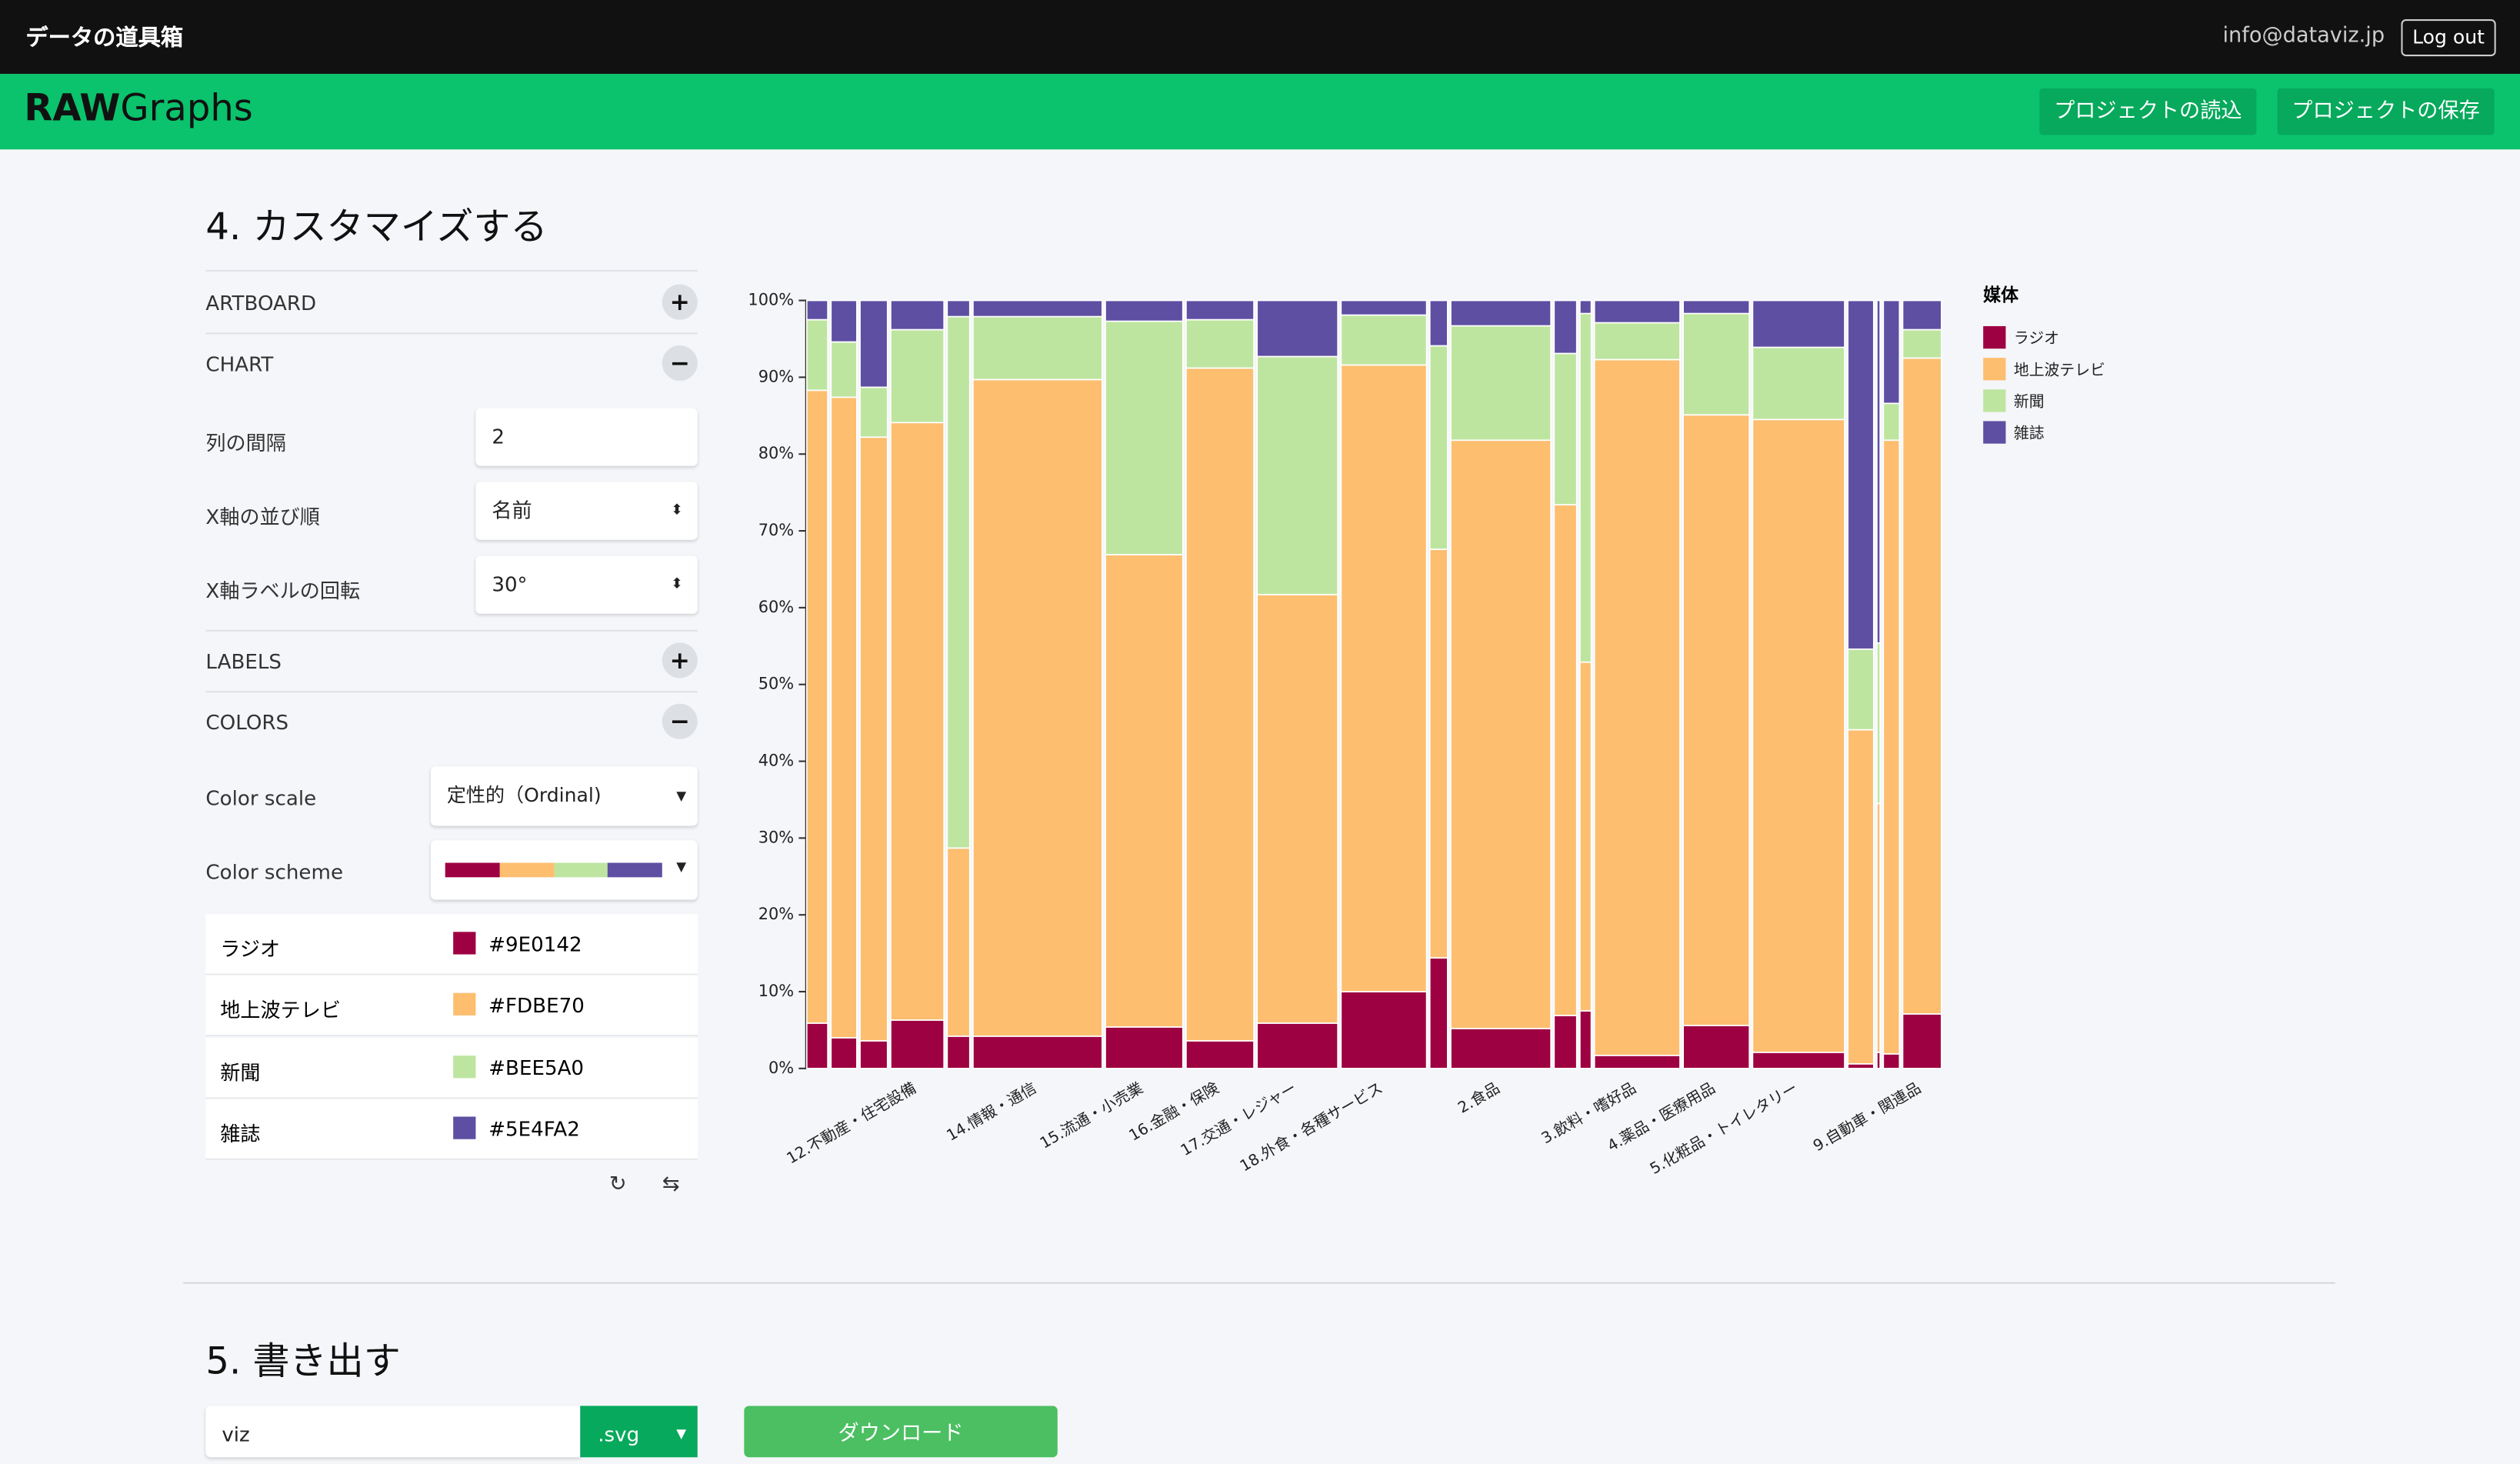  Describe the element at coordinates (617, 1184) in the screenshot. I see `reset-icon: ↻` at that location.